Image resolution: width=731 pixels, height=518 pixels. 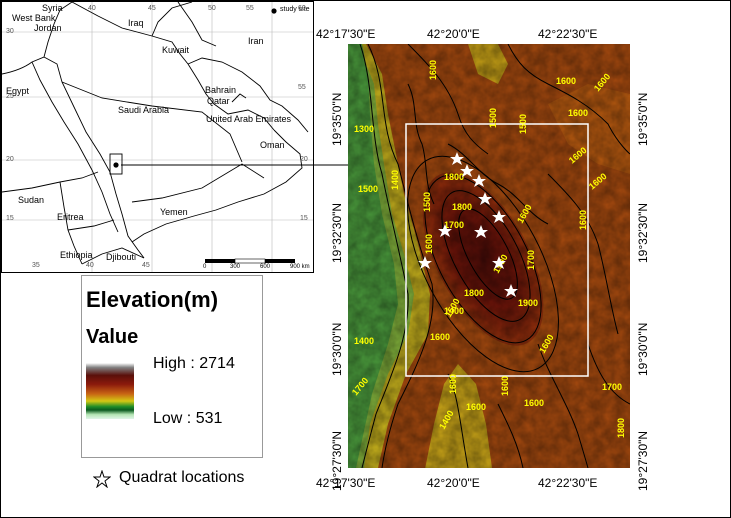 I want to click on legend-high-label: High : 2714, so click(x=194, y=363).